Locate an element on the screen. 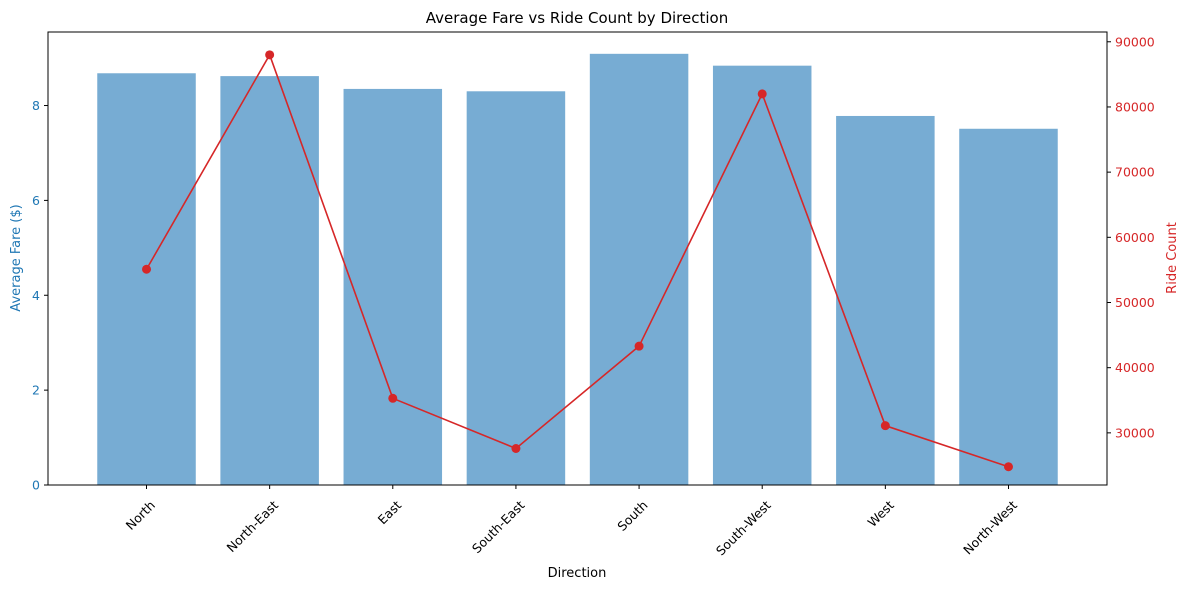  x-tick-label: North-West is located at coordinates (990, 527).